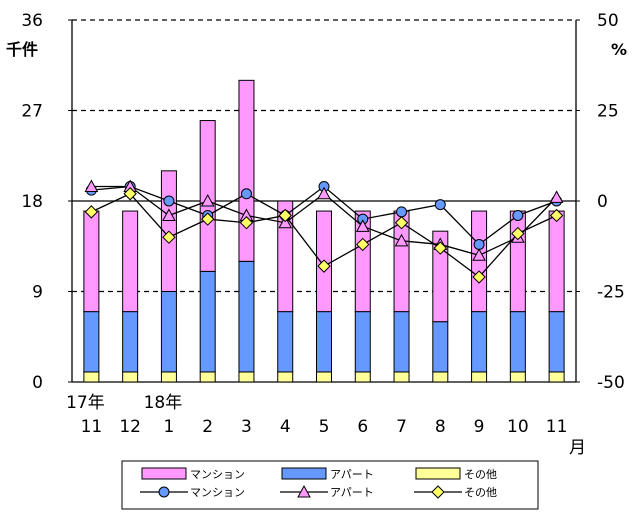 The width and height of the screenshot is (636, 512). What do you see at coordinates (207, 427) in the screenshot?
I see `month-label: 2` at bounding box center [207, 427].